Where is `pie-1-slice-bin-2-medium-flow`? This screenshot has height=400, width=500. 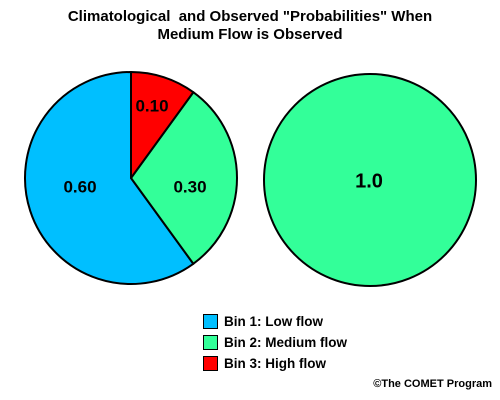 pie-1-slice-bin-2-medium-flow is located at coordinates (184, 178).